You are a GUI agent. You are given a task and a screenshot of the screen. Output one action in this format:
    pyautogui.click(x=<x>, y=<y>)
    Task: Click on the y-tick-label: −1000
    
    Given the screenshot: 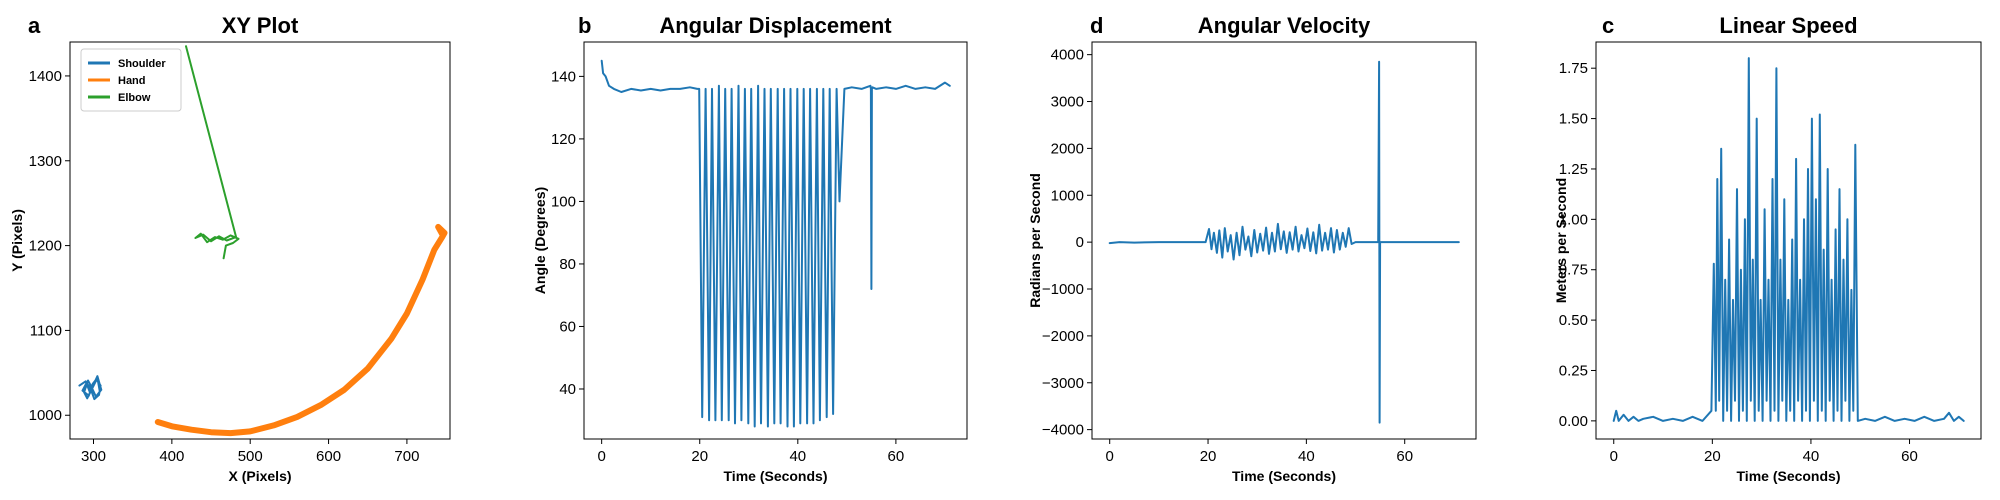 What is the action you would take?
    pyautogui.click(x=1063, y=289)
    